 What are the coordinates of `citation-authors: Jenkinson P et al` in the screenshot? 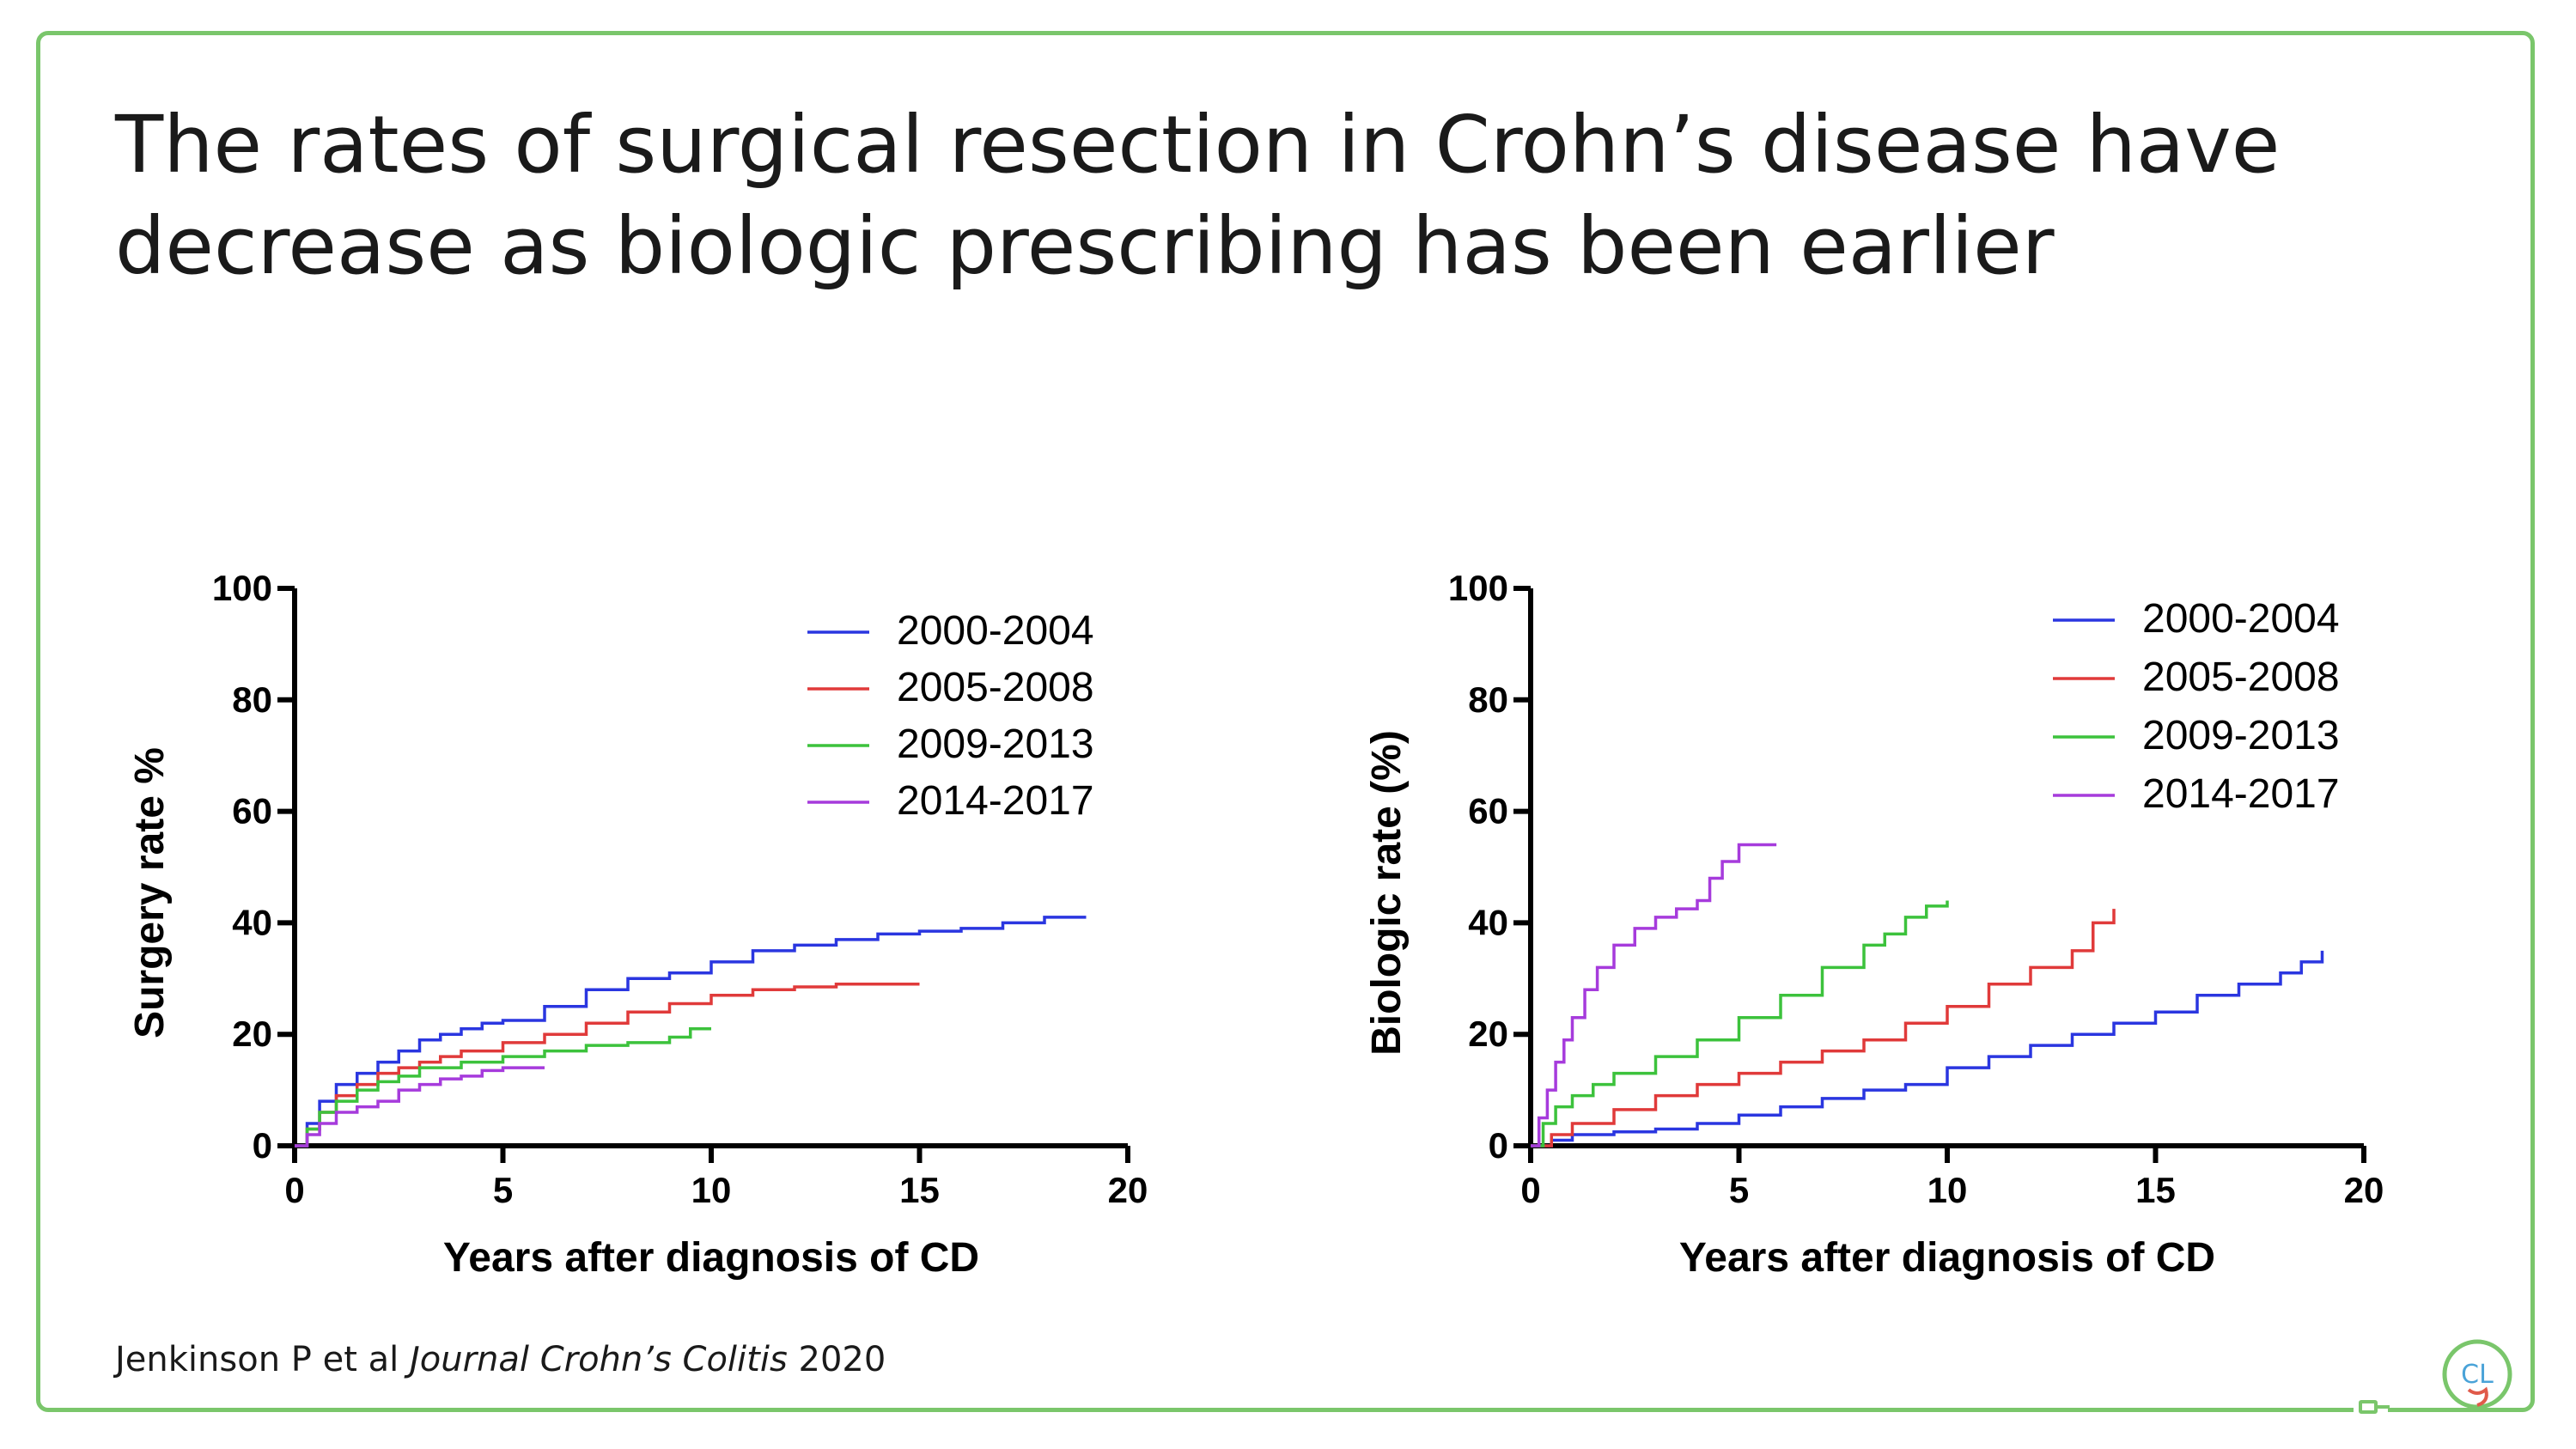 It's located at (257, 1359).